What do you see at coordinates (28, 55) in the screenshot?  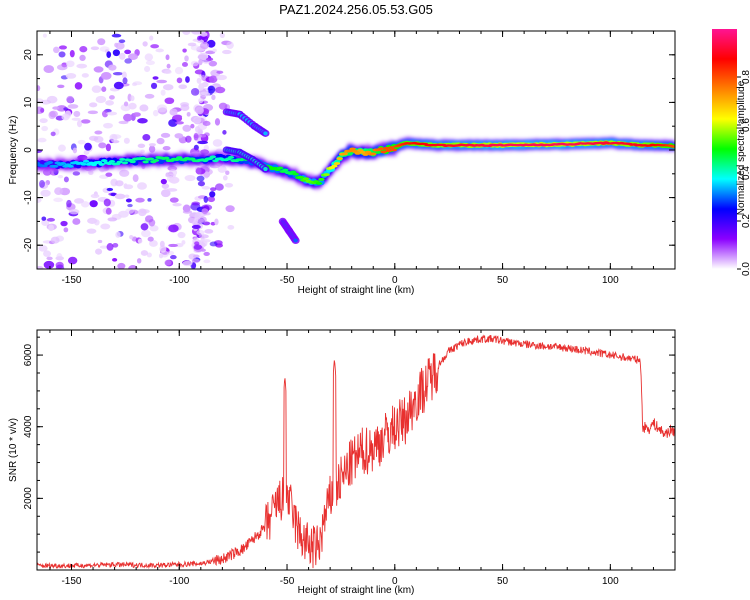 I see `spectrogram-y-tick-label: 20` at bounding box center [28, 55].